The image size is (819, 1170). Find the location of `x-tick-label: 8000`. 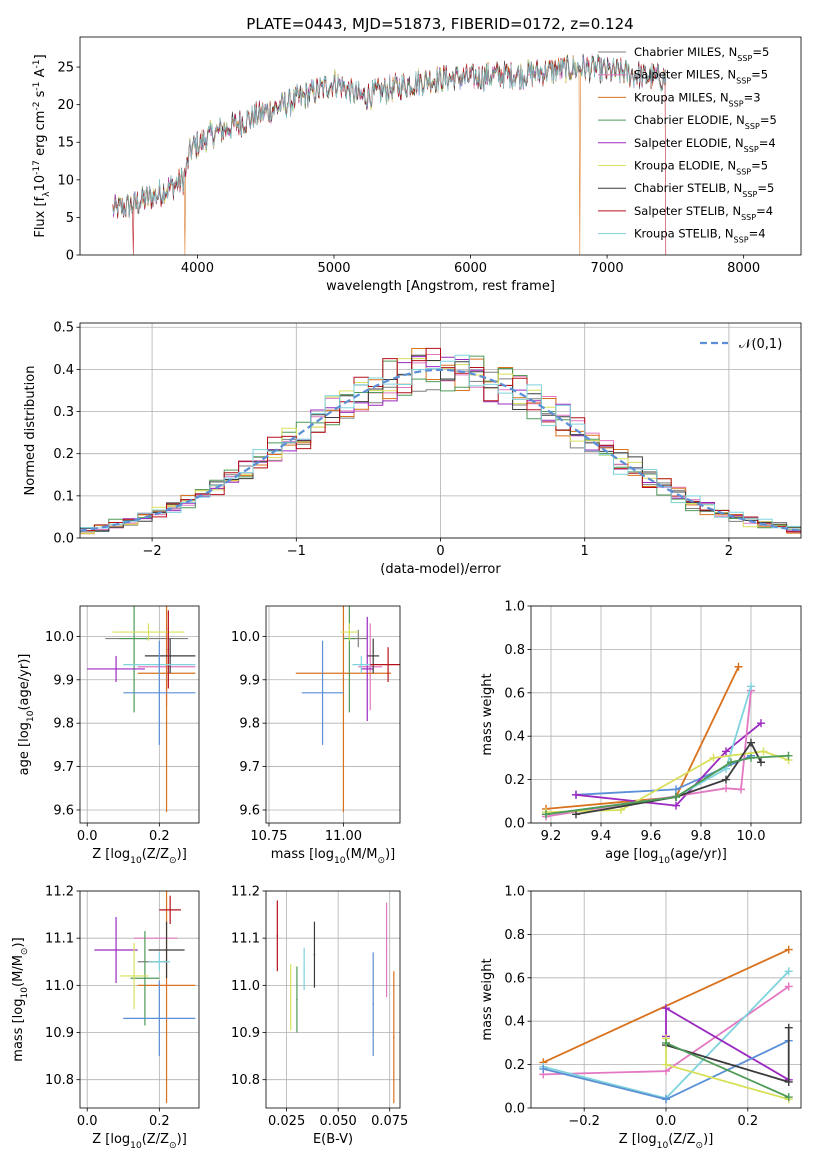

x-tick-label: 8000 is located at coordinates (743, 268).